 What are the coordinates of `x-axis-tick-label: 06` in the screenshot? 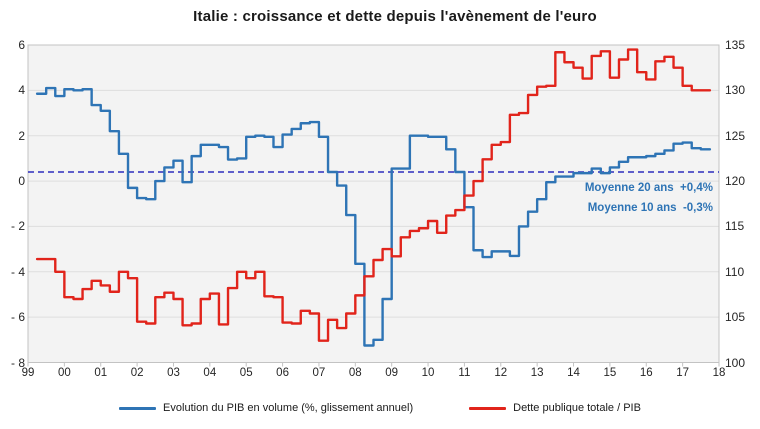 It's located at (282, 373).